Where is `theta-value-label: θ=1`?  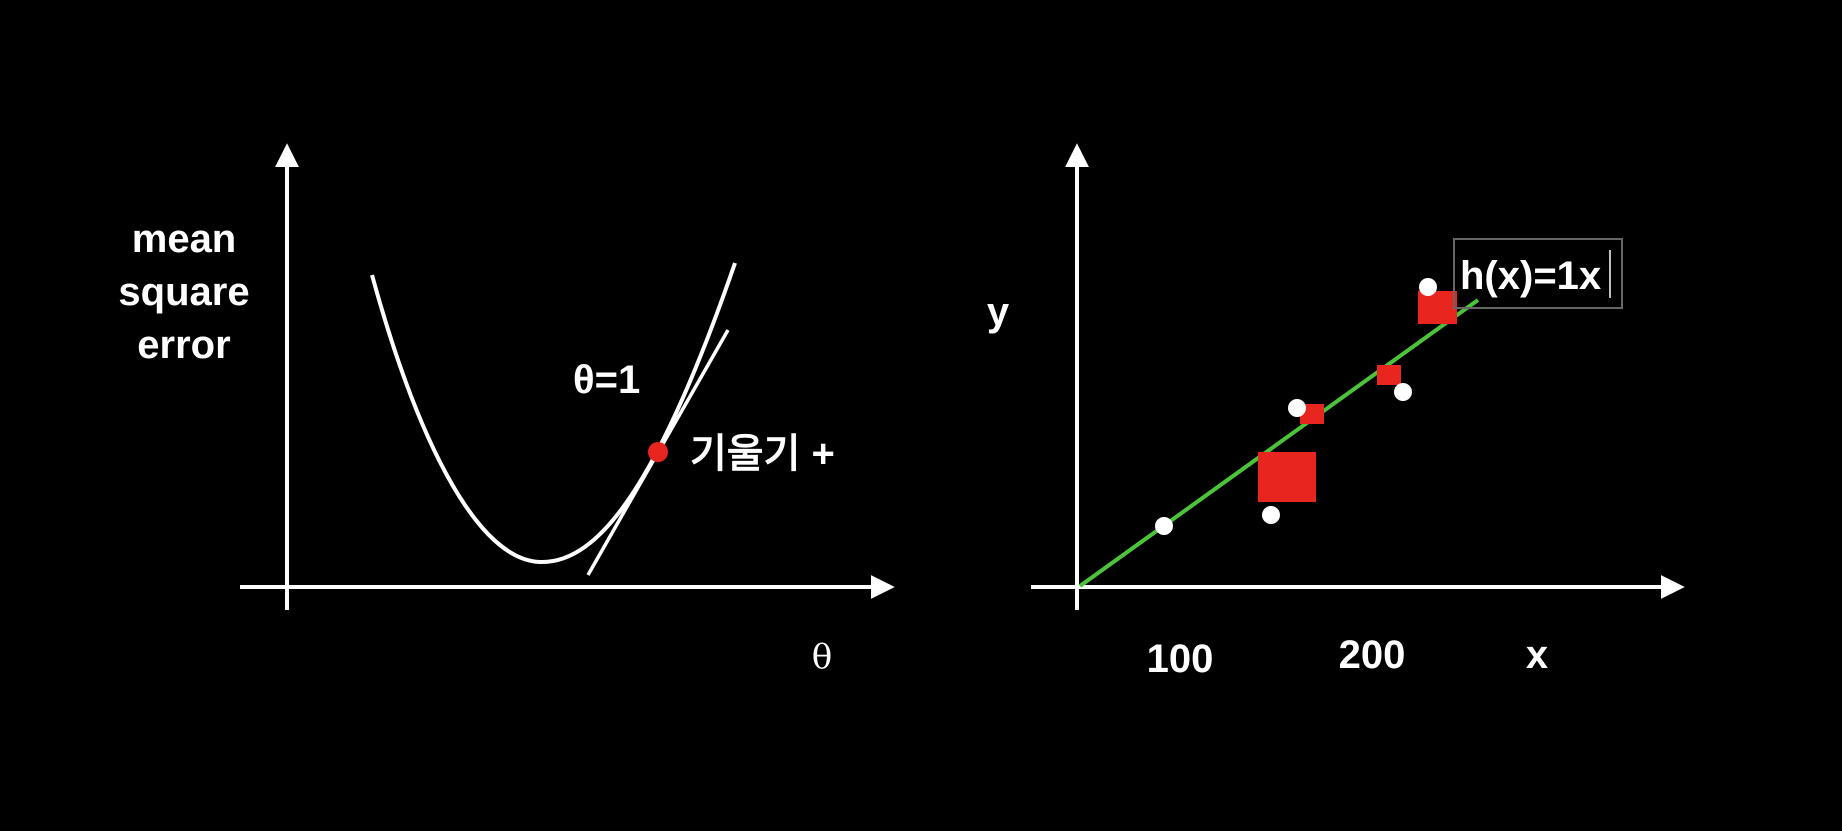
theta-value-label: θ=1 is located at coordinates (606, 380).